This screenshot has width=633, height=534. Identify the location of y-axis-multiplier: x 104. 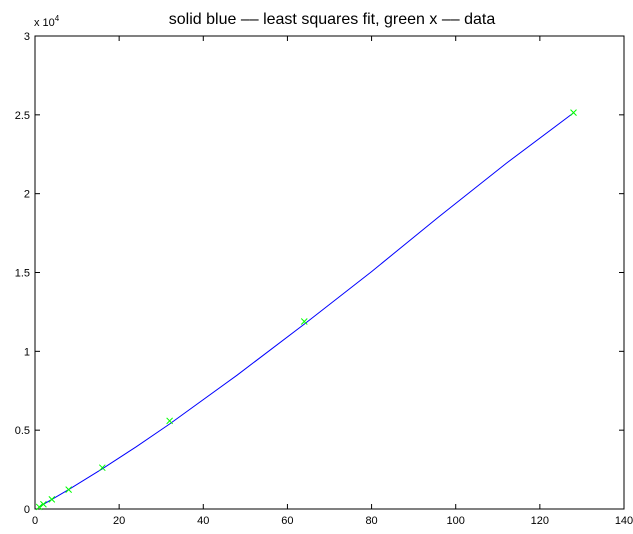
(47, 21).